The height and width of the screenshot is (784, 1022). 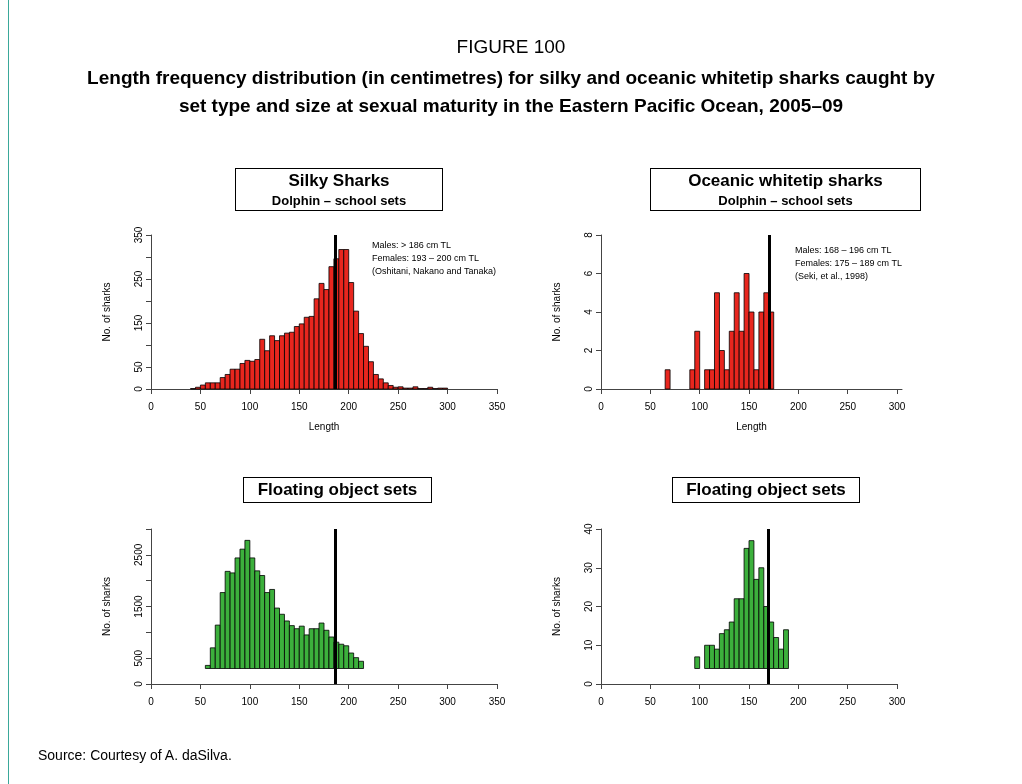 What do you see at coordinates (138, 323) in the screenshot?
I see `y-tick-label: 150` at bounding box center [138, 323].